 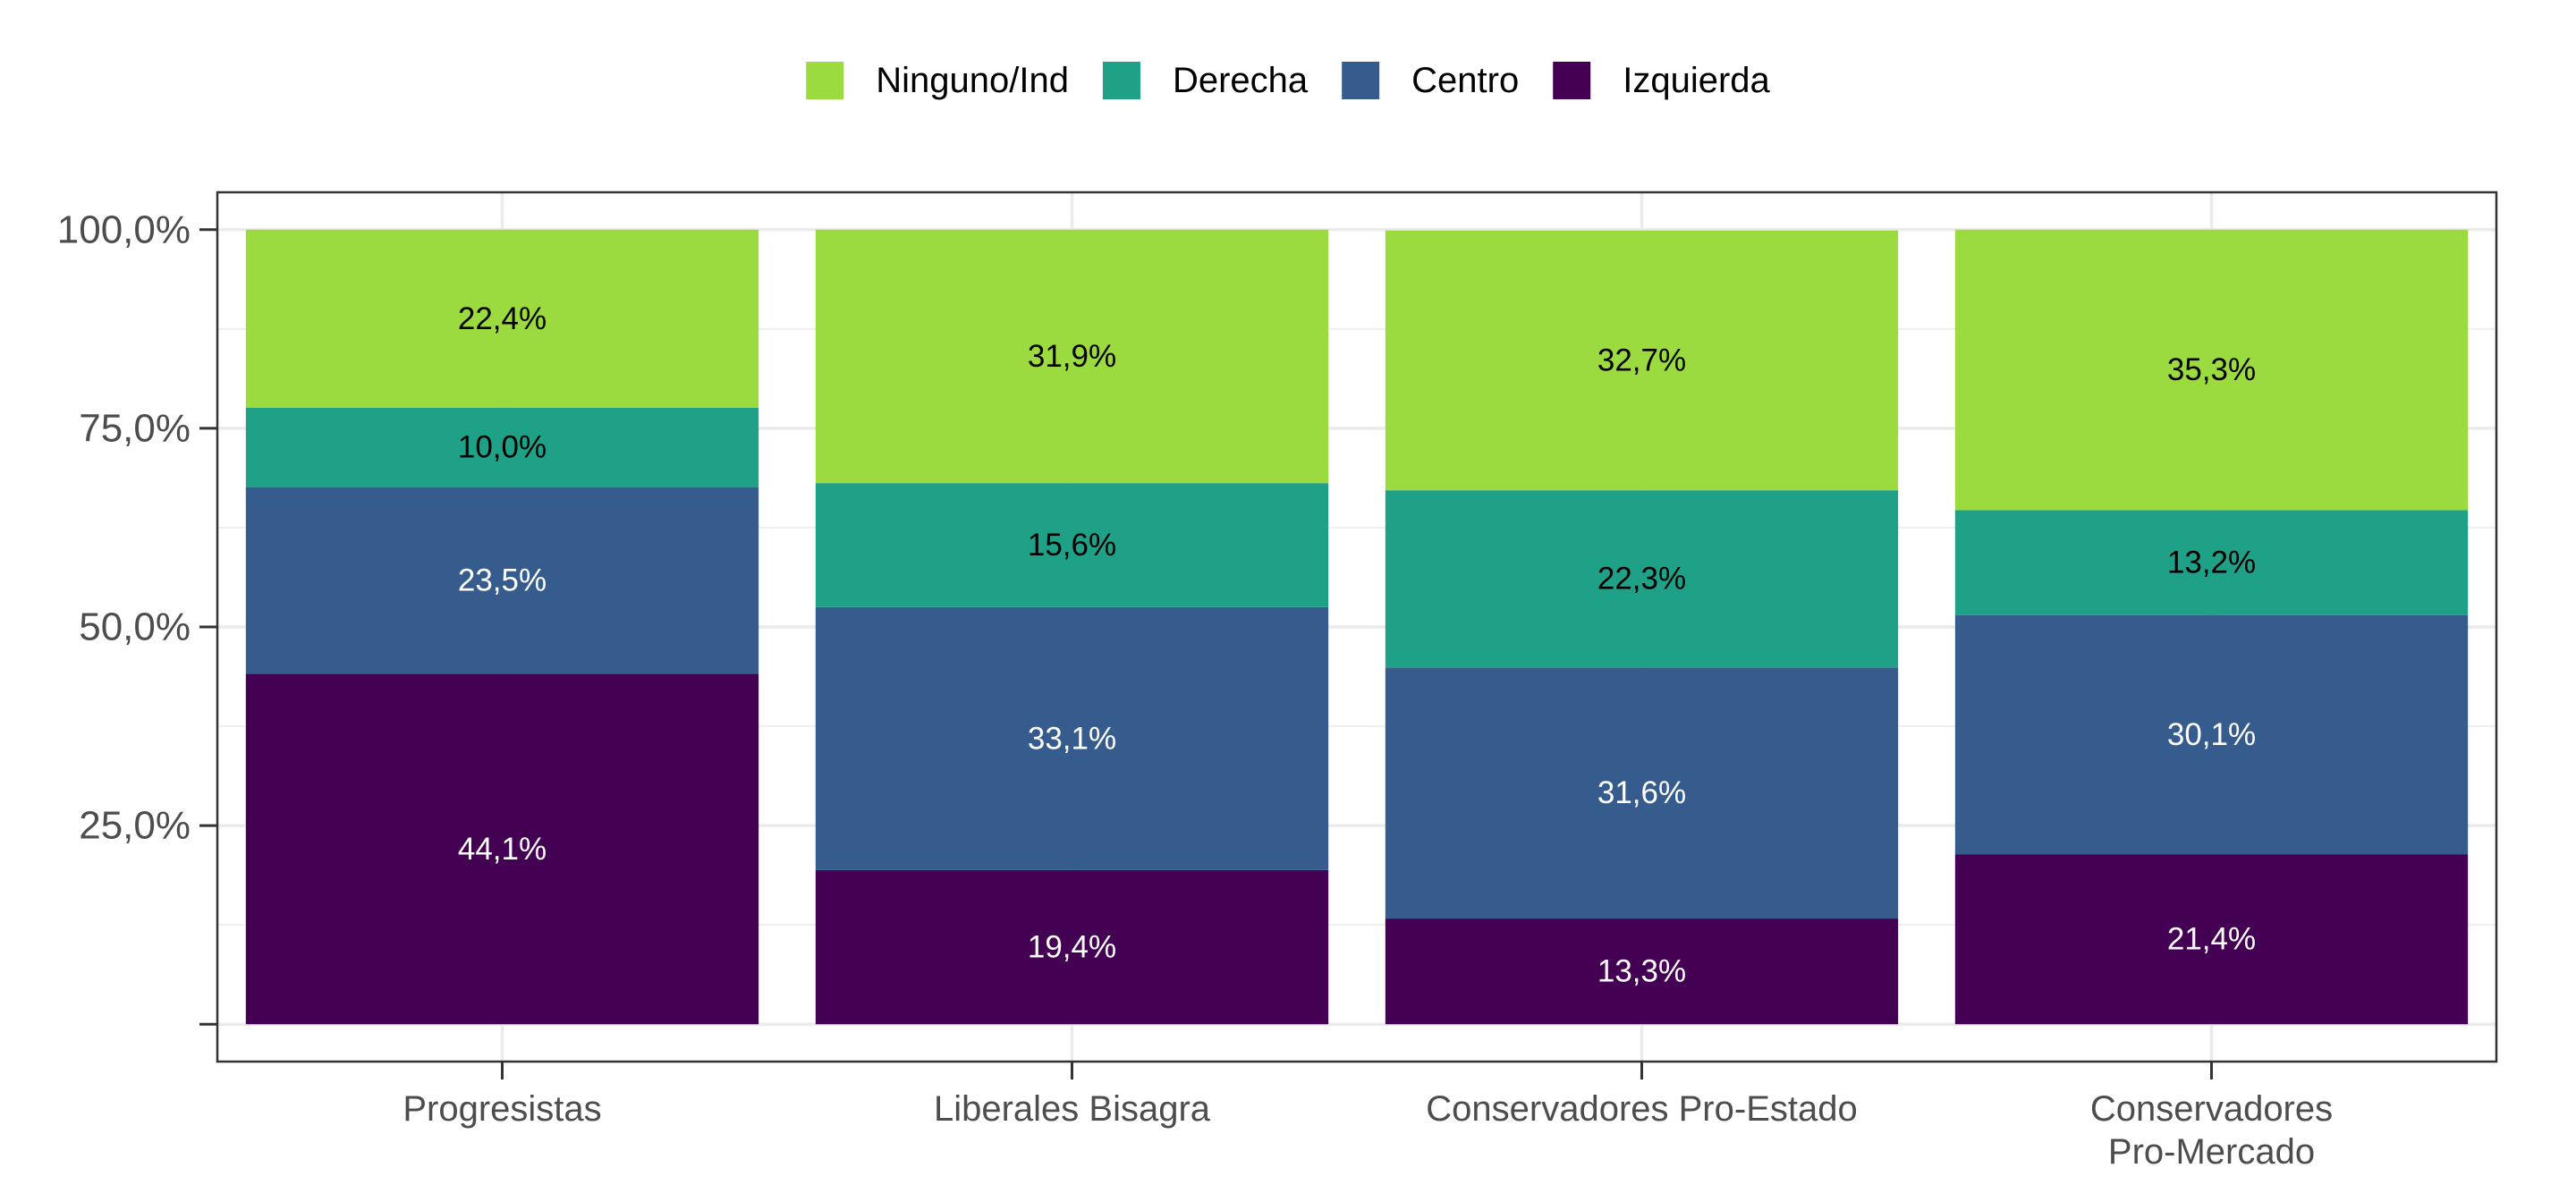 What do you see at coordinates (1361, 80) in the screenshot?
I see `legend-key-centro` at bounding box center [1361, 80].